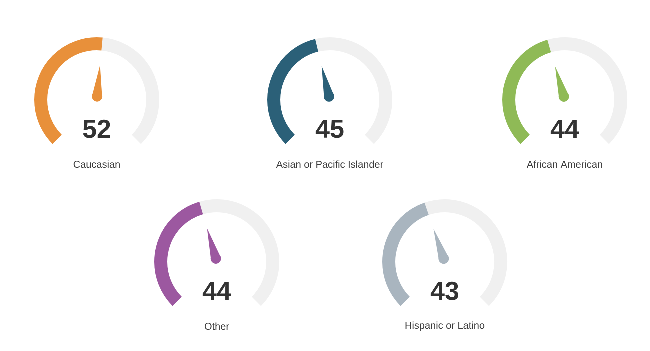 Image resolution: width=650 pixels, height=351 pixels. I want to click on data-label: 45, so click(330, 129).